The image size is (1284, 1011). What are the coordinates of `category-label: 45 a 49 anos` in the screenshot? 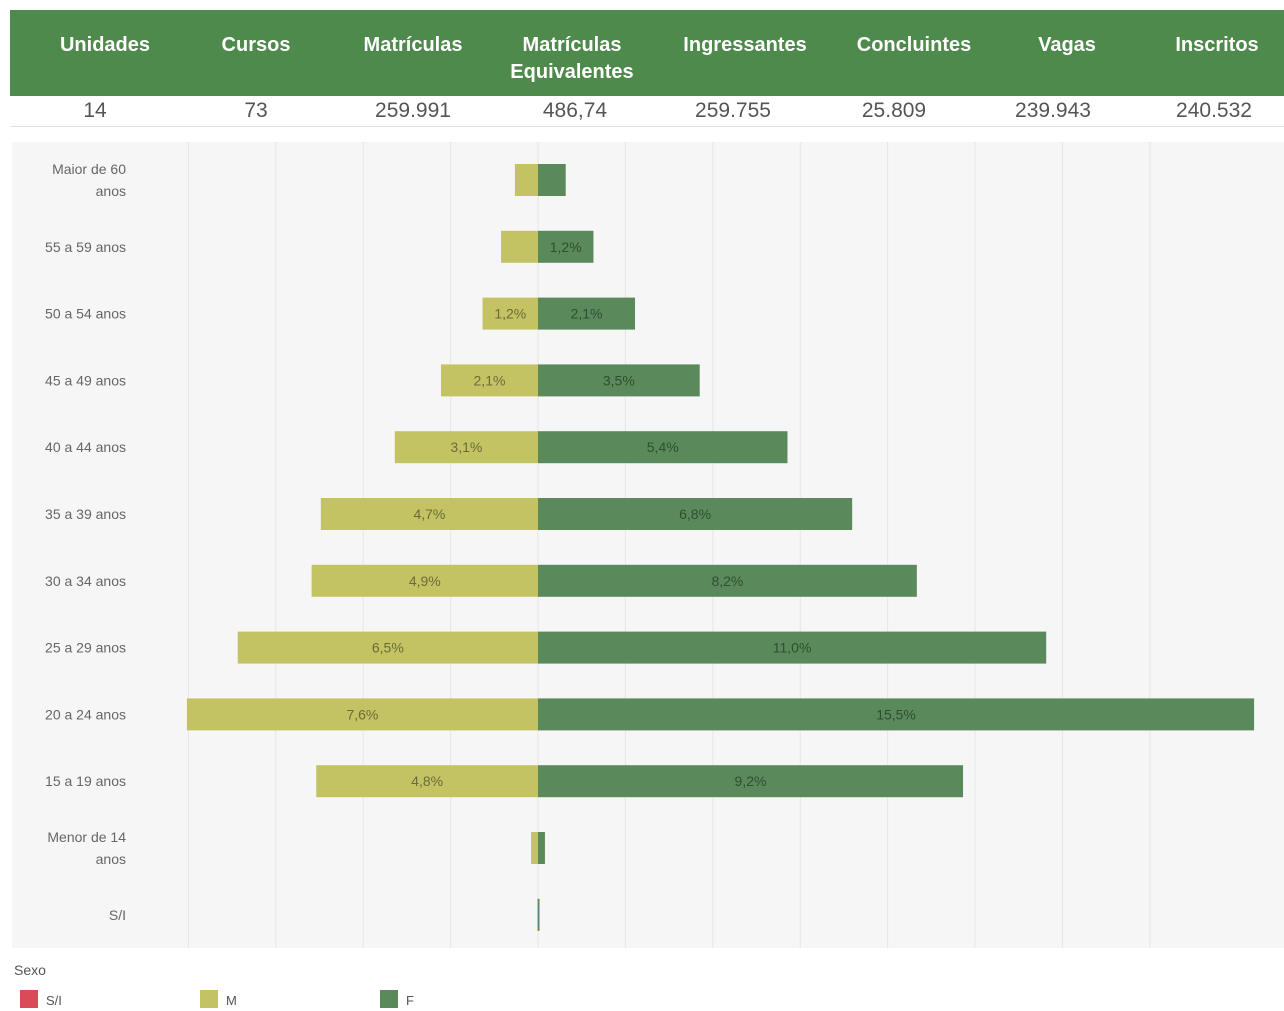 It's located at (85, 380).